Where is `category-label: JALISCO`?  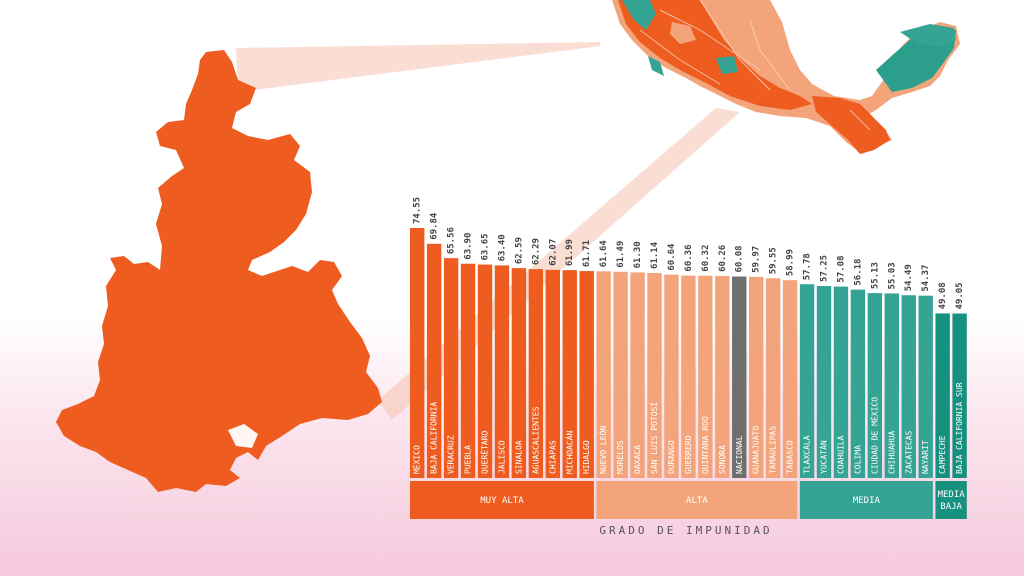
category-label: JALISCO is located at coordinates (501, 457).